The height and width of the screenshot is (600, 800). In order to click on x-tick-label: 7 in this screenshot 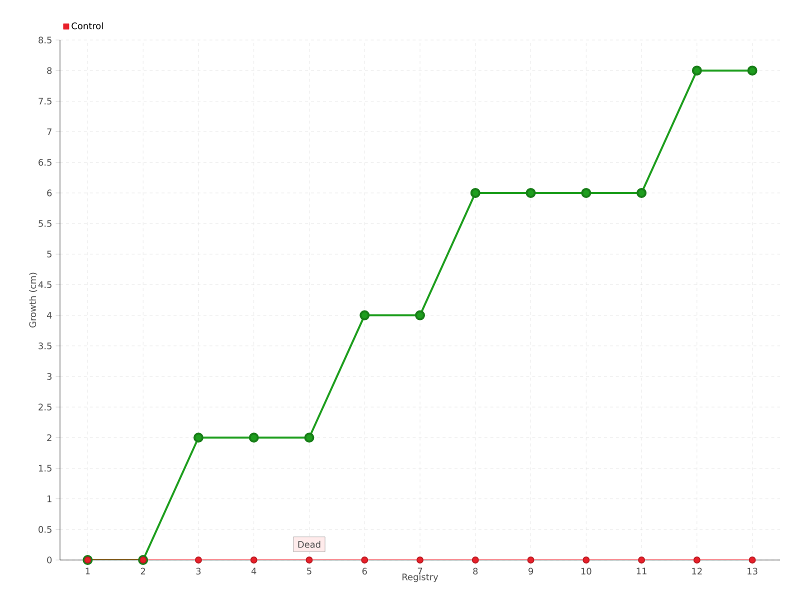, I will do `click(420, 571)`.